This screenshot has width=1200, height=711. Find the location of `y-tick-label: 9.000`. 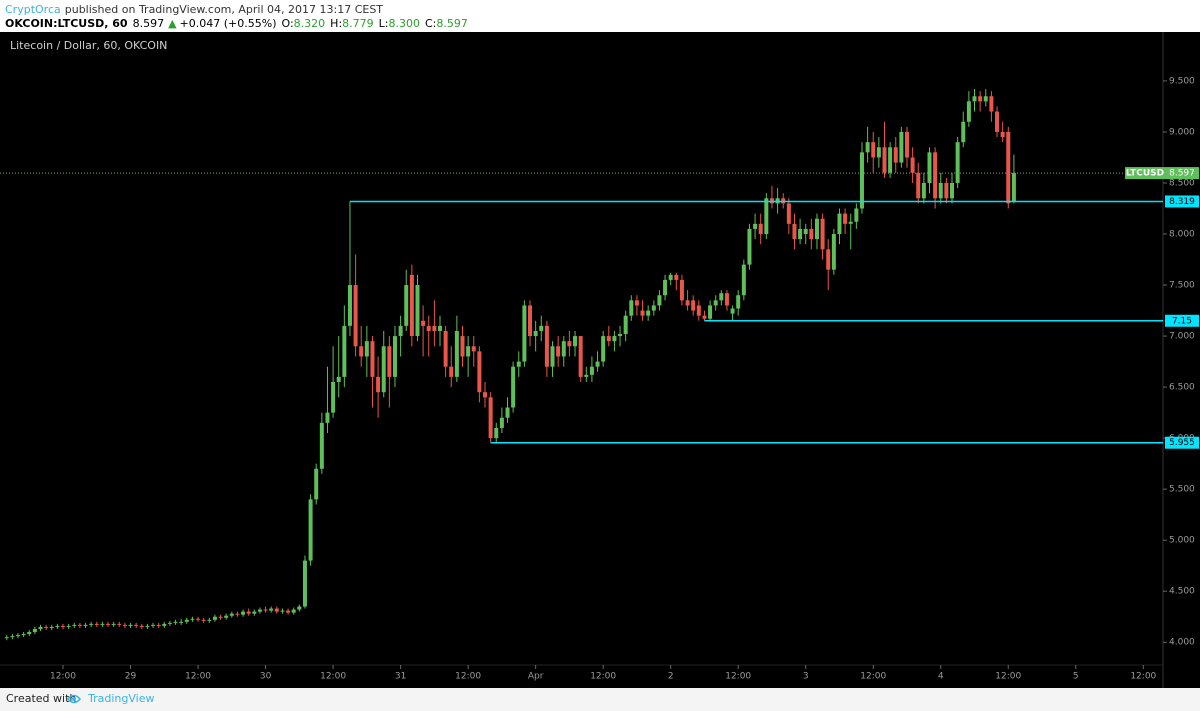

y-tick-label: 9.000 is located at coordinates (1182, 132).